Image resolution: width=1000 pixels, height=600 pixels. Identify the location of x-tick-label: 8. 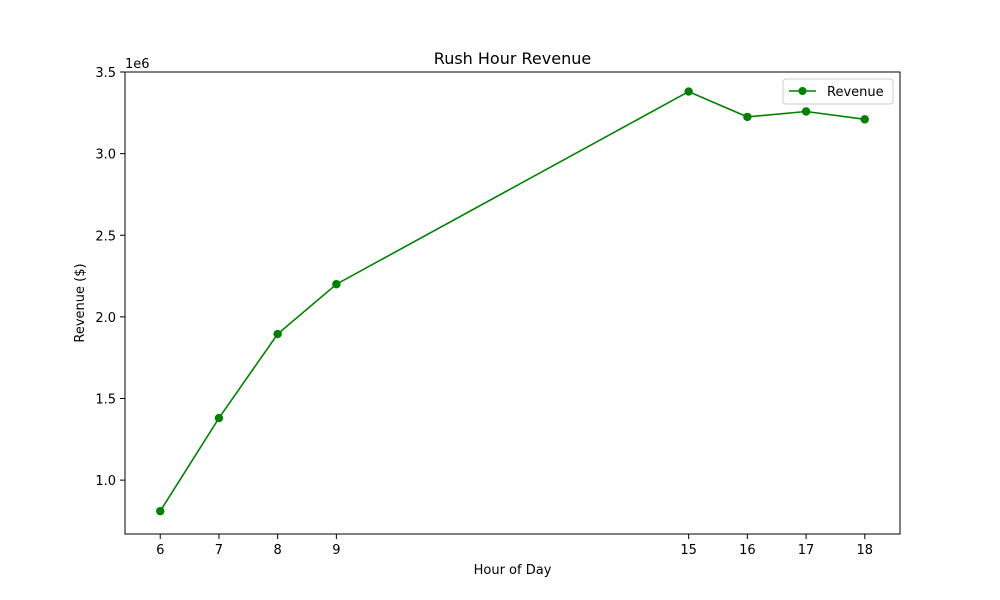
(278, 550).